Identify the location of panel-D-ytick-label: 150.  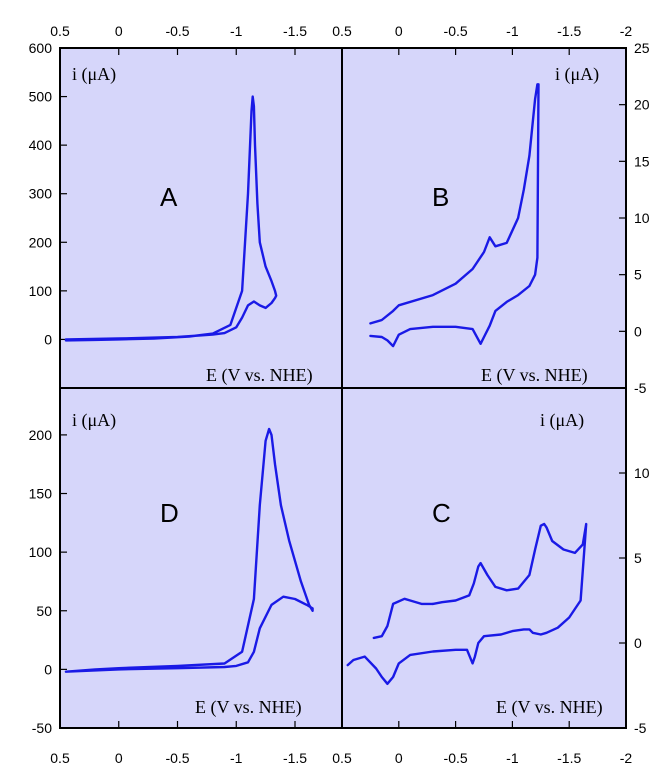
(41, 494).